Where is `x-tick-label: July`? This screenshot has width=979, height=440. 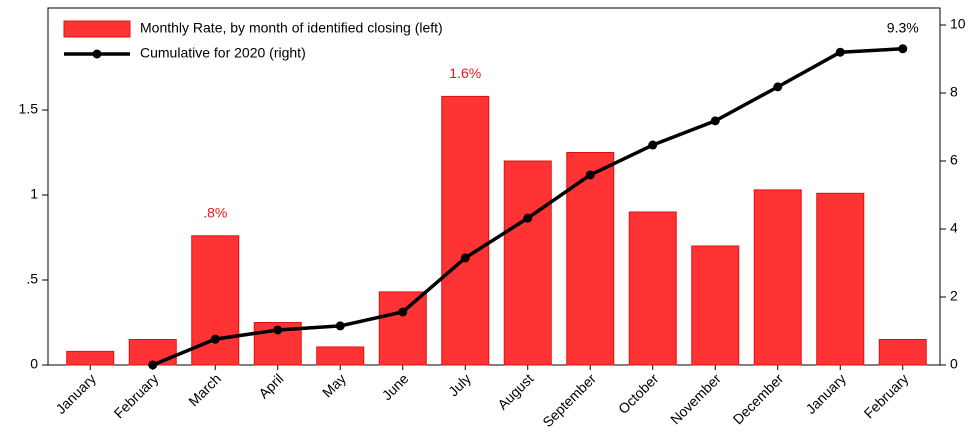 x-tick-label: July is located at coordinates (459, 384).